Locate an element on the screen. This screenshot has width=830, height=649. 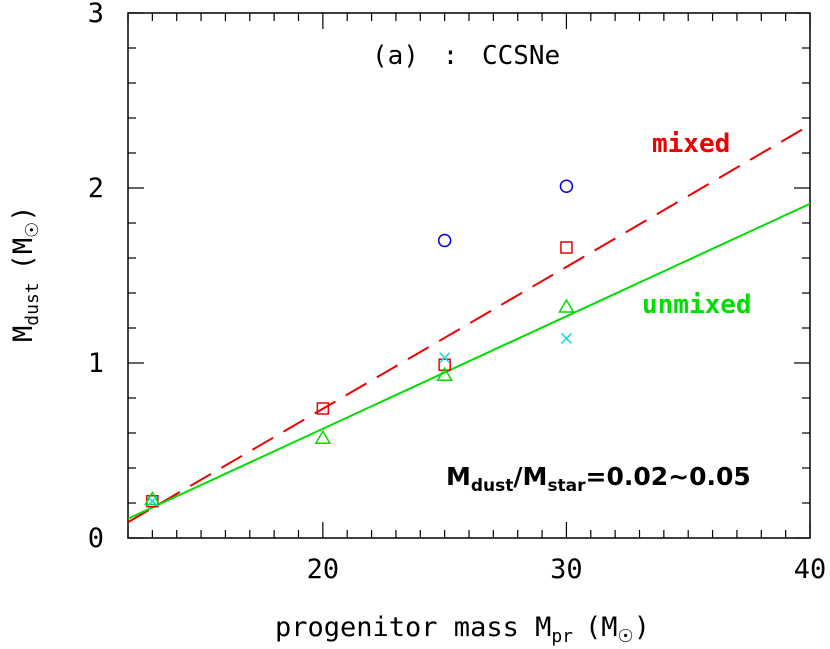
ratio-annotation: Mdust/Mstar=0.02~0.05 is located at coordinates (598, 479).